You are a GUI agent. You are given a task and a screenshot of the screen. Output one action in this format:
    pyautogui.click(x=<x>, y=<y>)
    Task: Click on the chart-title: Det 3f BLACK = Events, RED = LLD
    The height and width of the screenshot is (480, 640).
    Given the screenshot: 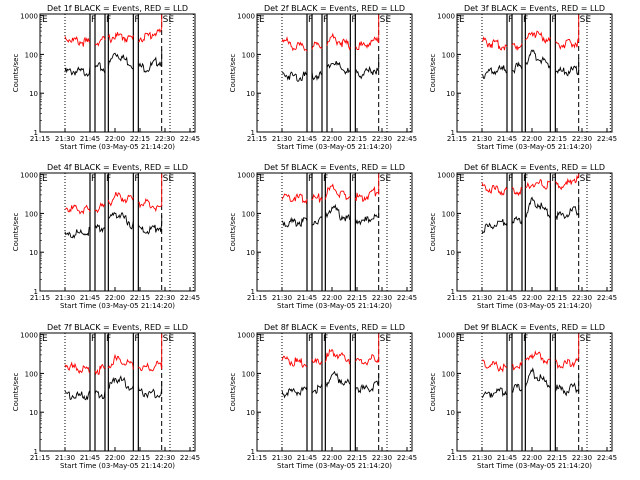 What is the action you would take?
    pyautogui.click(x=534, y=8)
    